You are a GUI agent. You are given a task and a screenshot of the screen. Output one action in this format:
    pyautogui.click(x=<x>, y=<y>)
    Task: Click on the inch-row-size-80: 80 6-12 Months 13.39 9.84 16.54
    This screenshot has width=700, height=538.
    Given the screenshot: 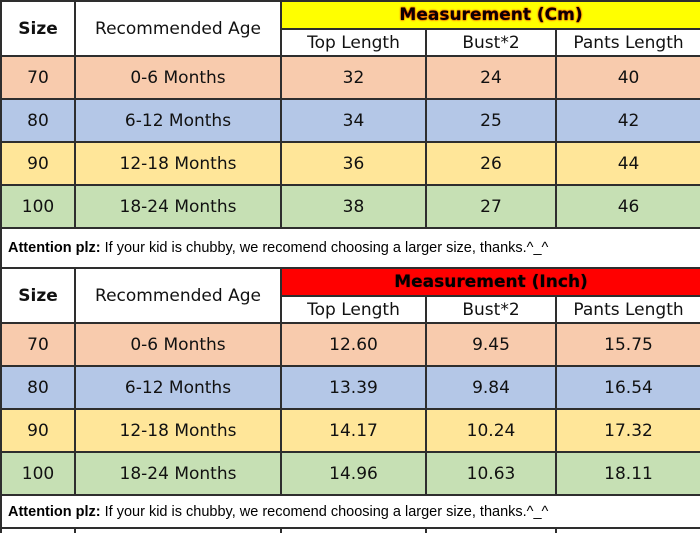 What is the action you would take?
    pyautogui.click(x=350, y=387)
    